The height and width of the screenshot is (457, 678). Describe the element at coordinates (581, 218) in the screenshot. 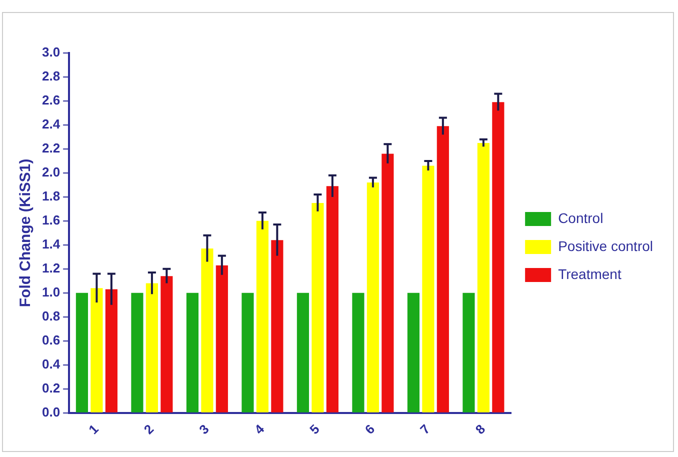

I see `legend-label: Control` at that location.